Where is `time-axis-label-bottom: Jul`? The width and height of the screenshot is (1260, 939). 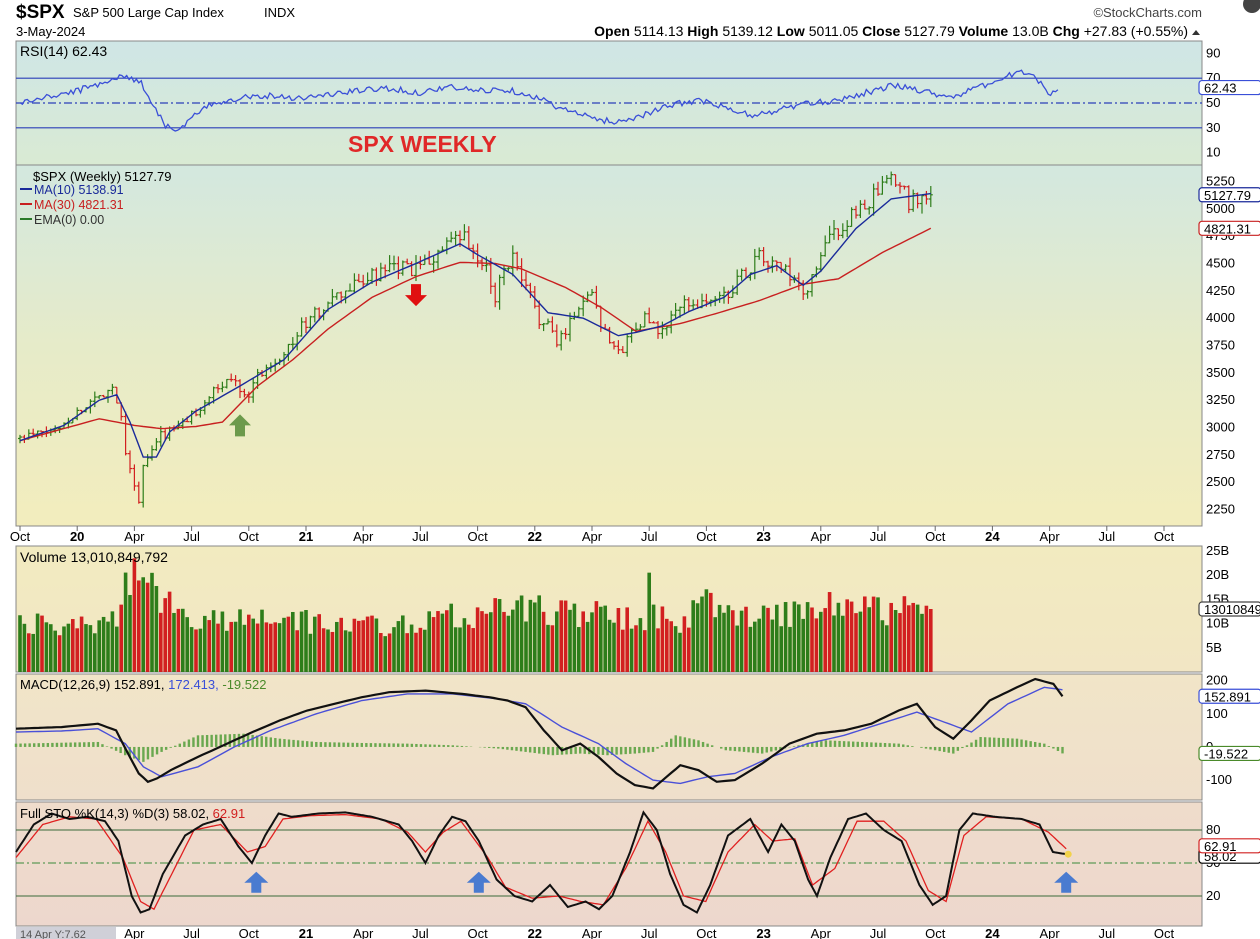 time-axis-label-bottom: Jul is located at coordinates (649, 932).